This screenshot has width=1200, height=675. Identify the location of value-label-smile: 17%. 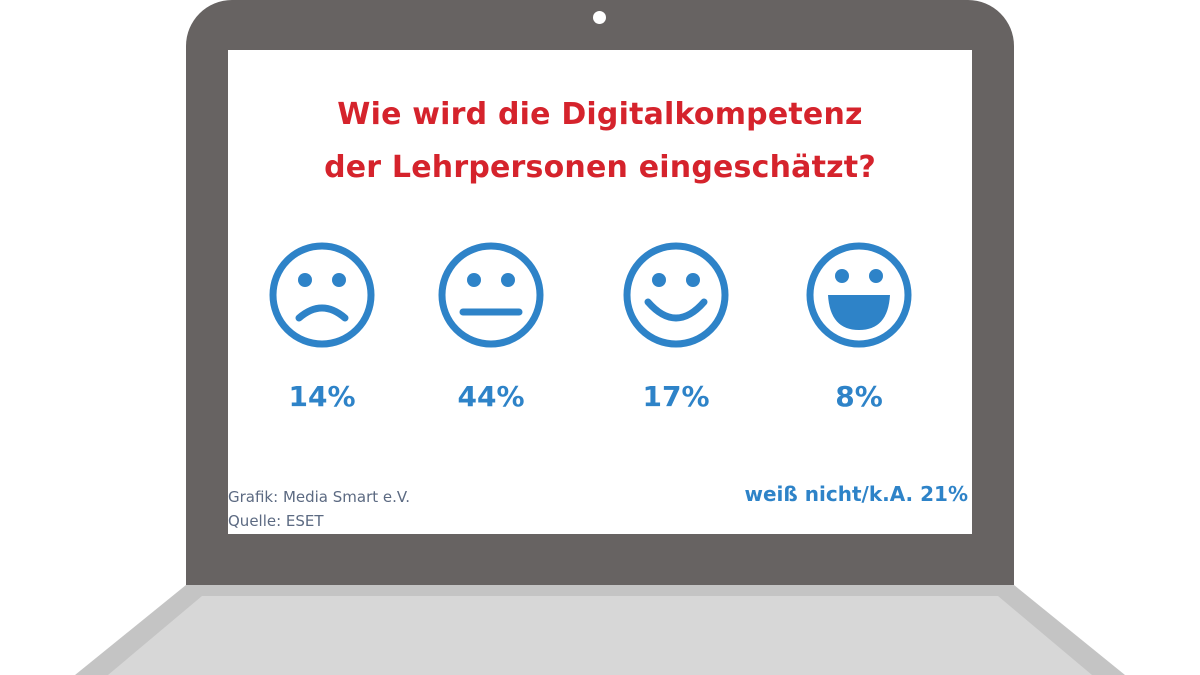
(676, 396).